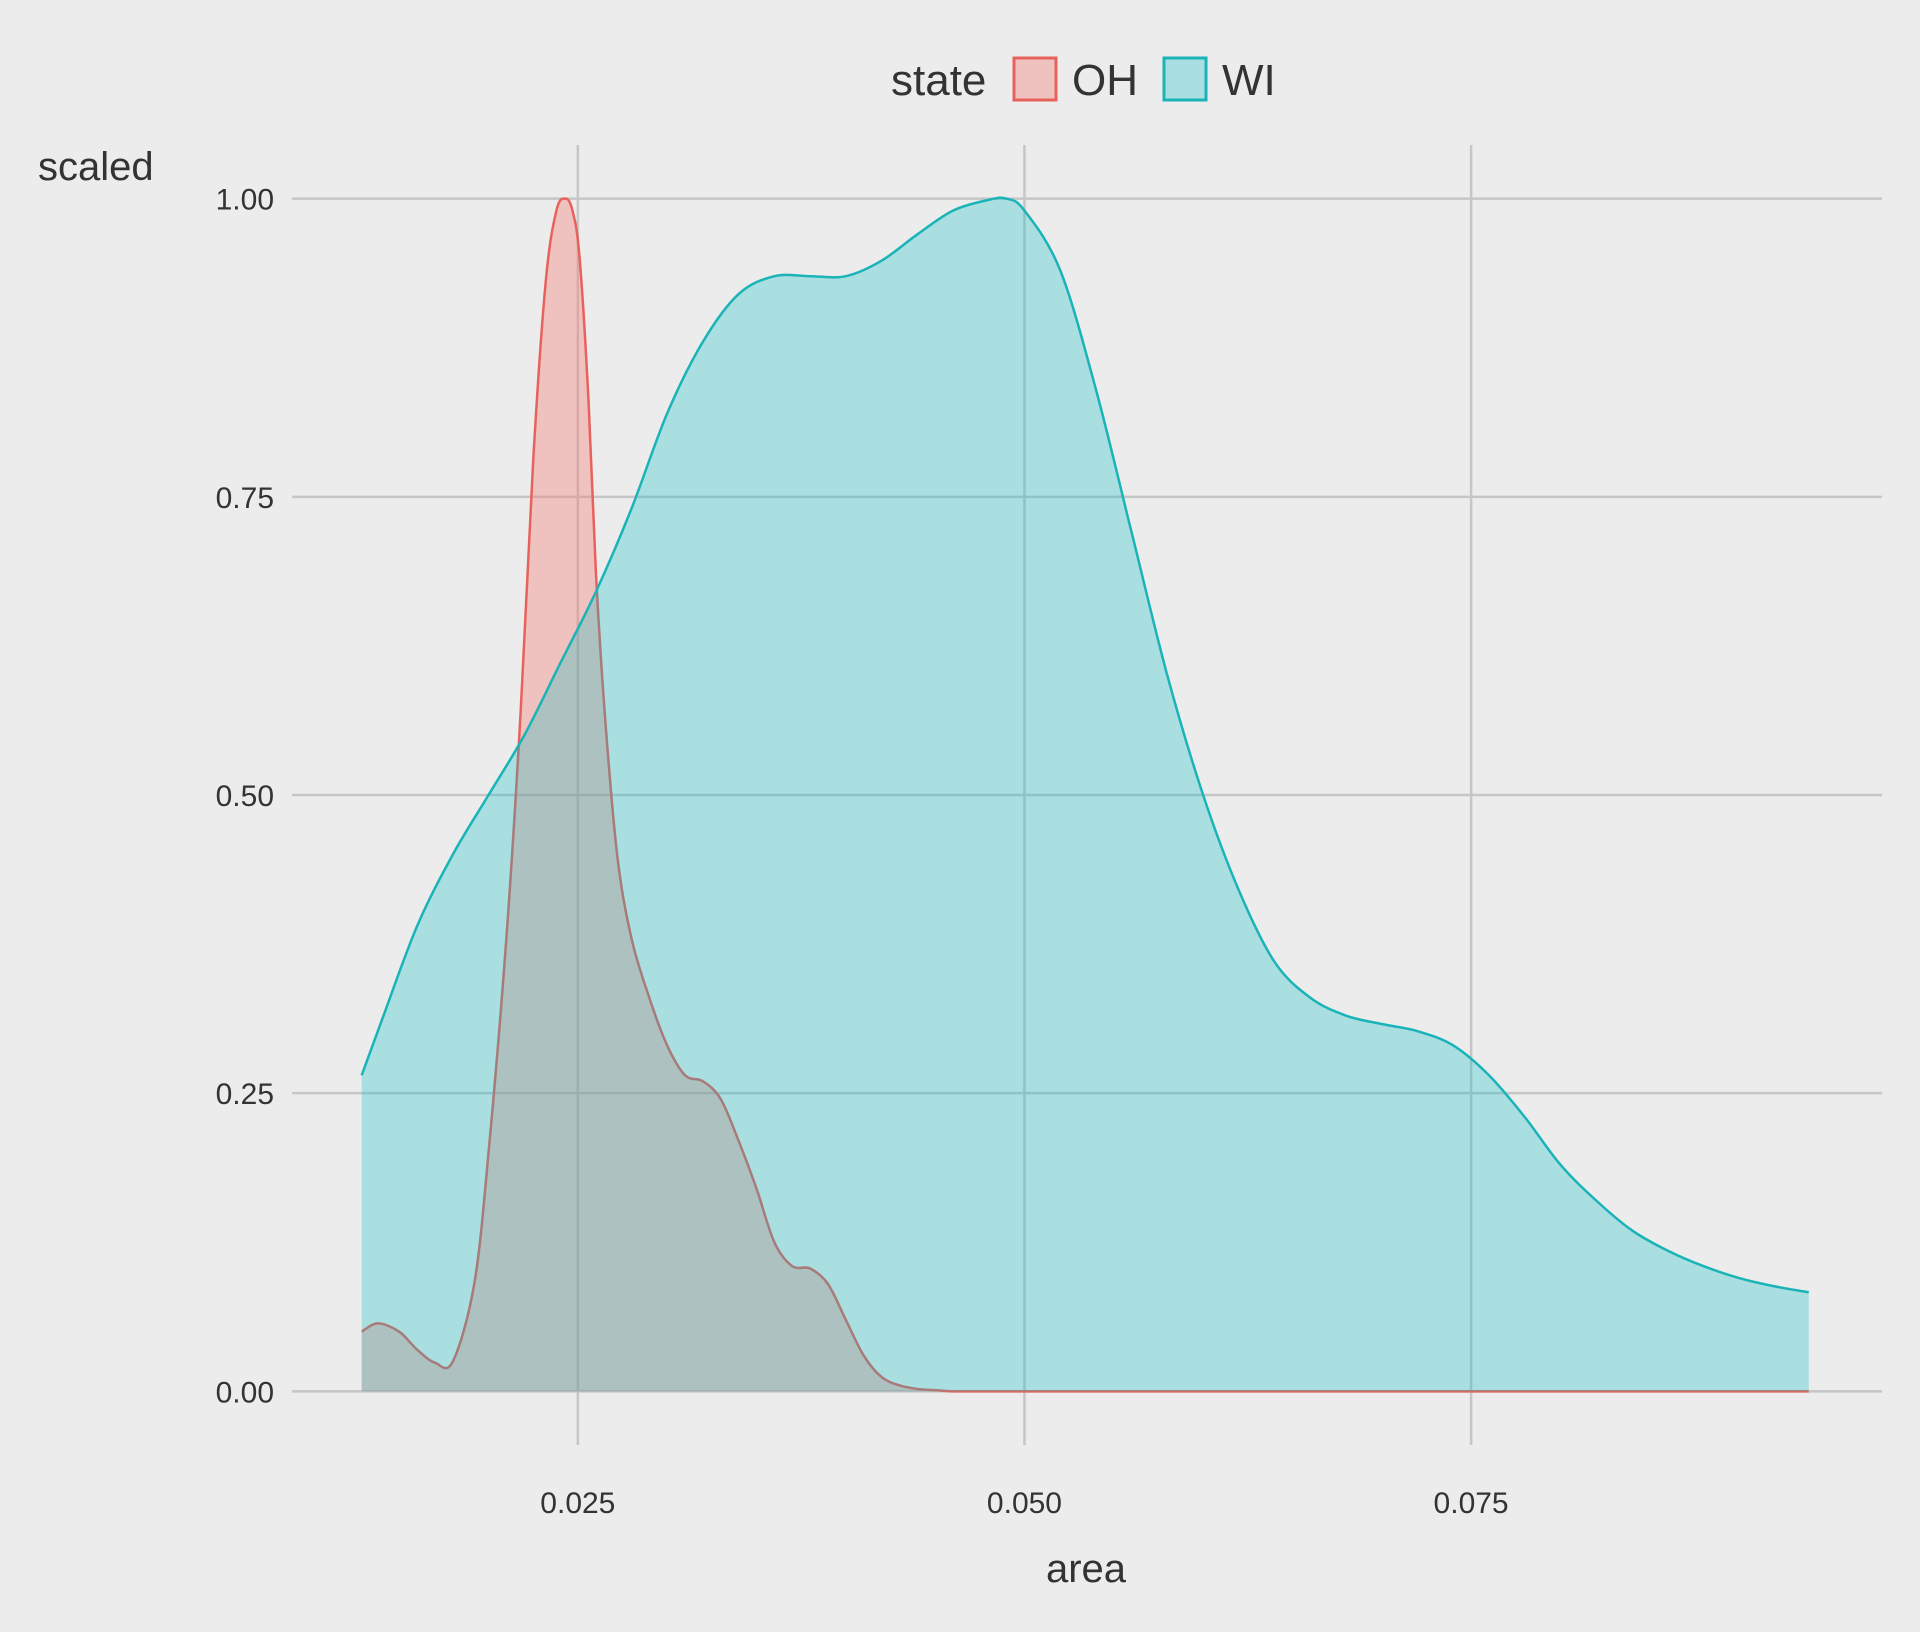 The width and height of the screenshot is (1920, 1632). What do you see at coordinates (1086, 1569) in the screenshot?
I see `x-axis-title: area` at bounding box center [1086, 1569].